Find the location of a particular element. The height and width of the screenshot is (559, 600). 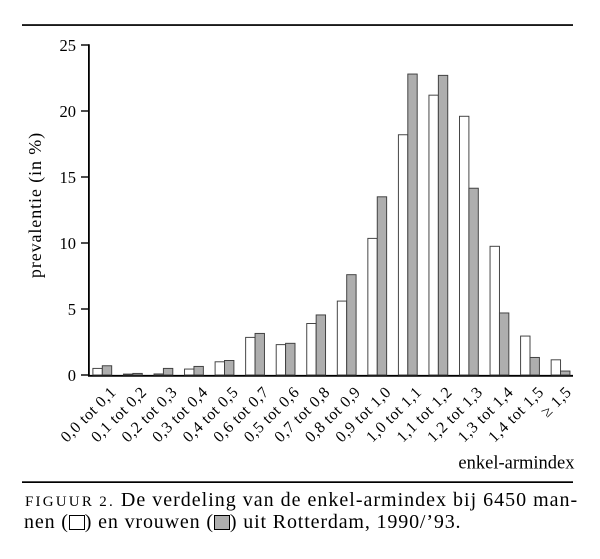

svg-text: 10 is located at coordinates (68, 243).